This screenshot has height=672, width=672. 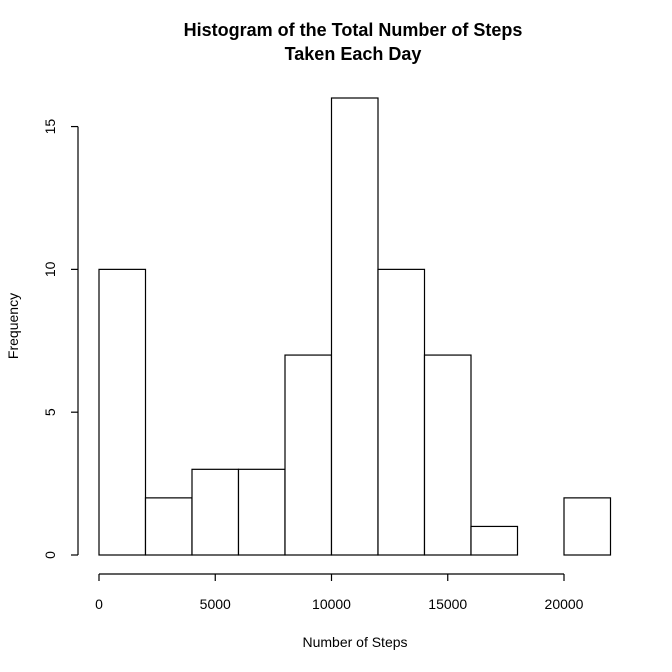 What do you see at coordinates (215, 604) in the screenshot?
I see `x-tick-label: 5000` at bounding box center [215, 604].